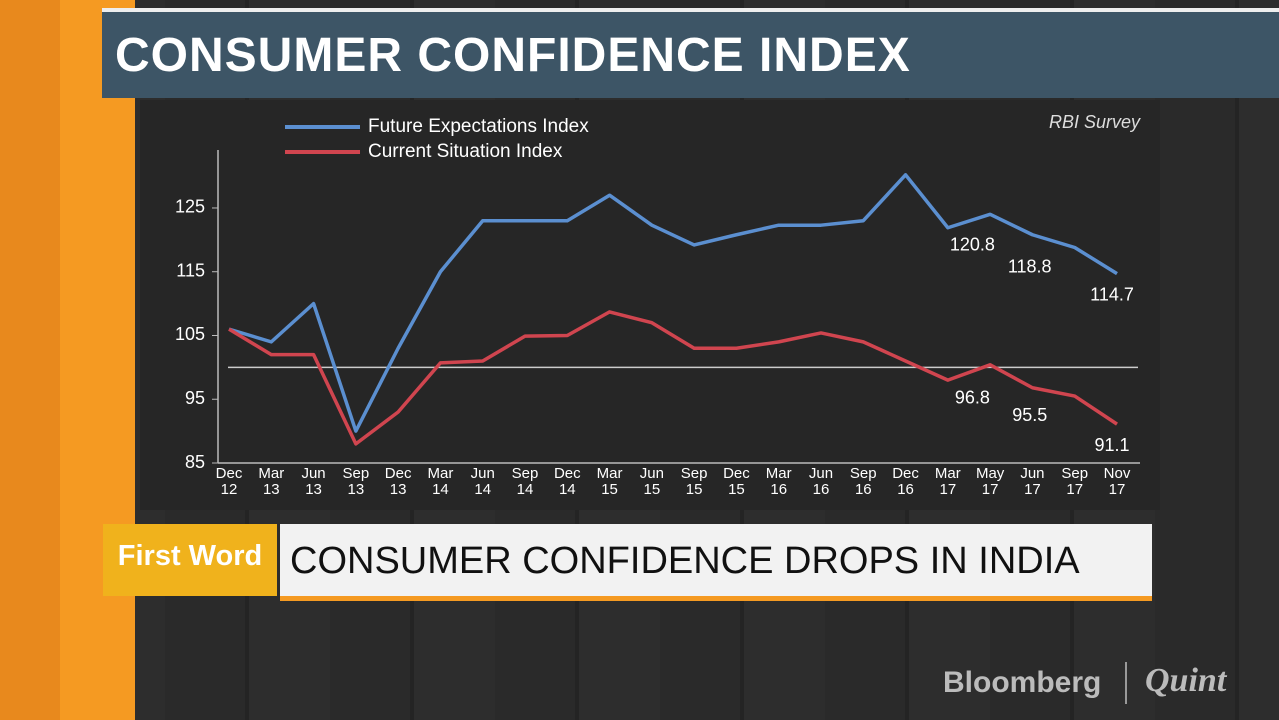 The width and height of the screenshot is (1279, 720). What do you see at coordinates (1112, 294) in the screenshot?
I see `value-label: 114.7` at bounding box center [1112, 294].